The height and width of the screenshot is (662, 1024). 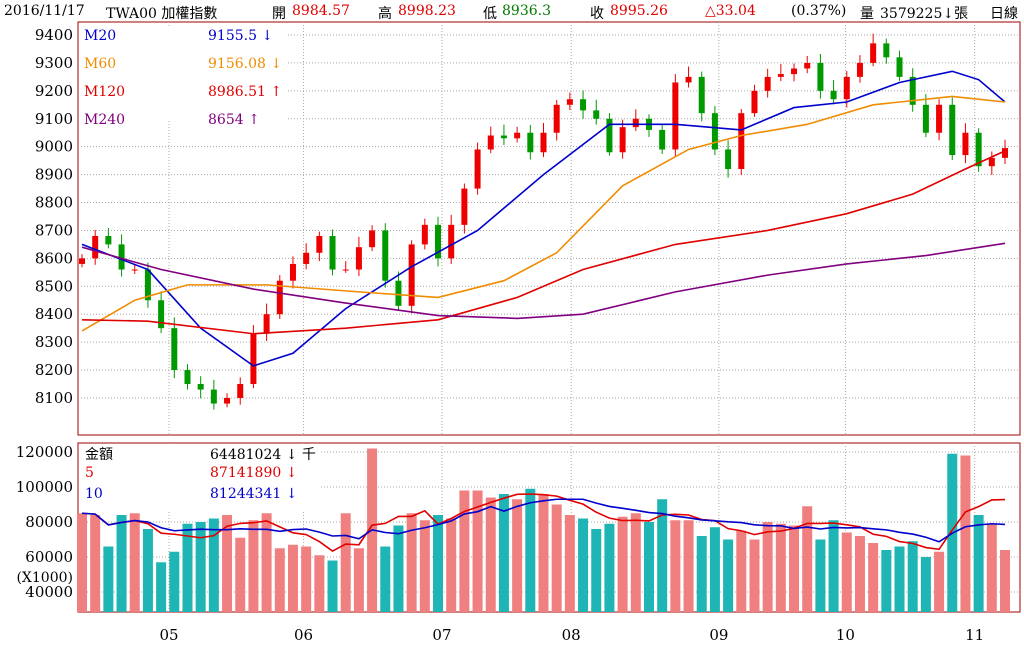 I want to click on high-value: 8998.23, so click(x=427, y=11).